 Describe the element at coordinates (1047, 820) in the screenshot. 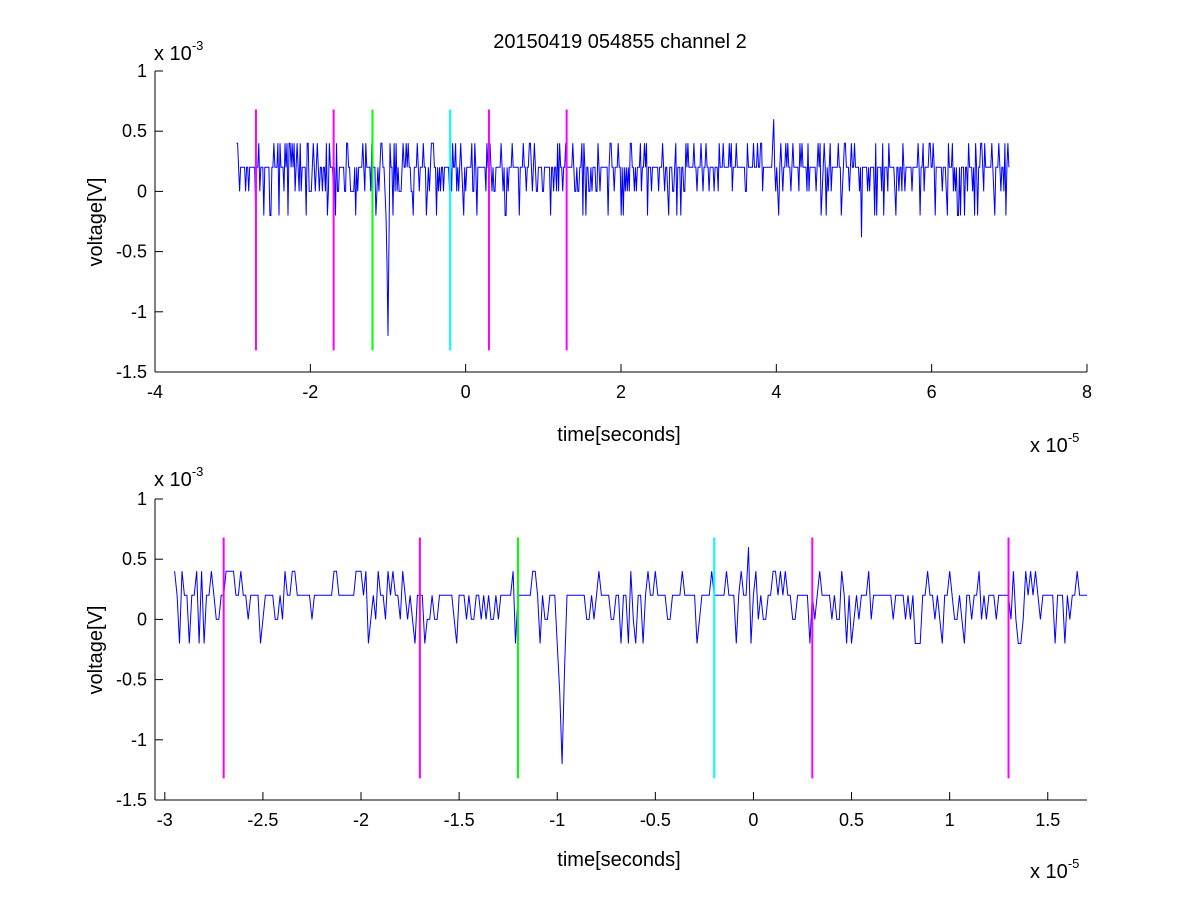

I see `x-tick-label: 1.5` at that location.